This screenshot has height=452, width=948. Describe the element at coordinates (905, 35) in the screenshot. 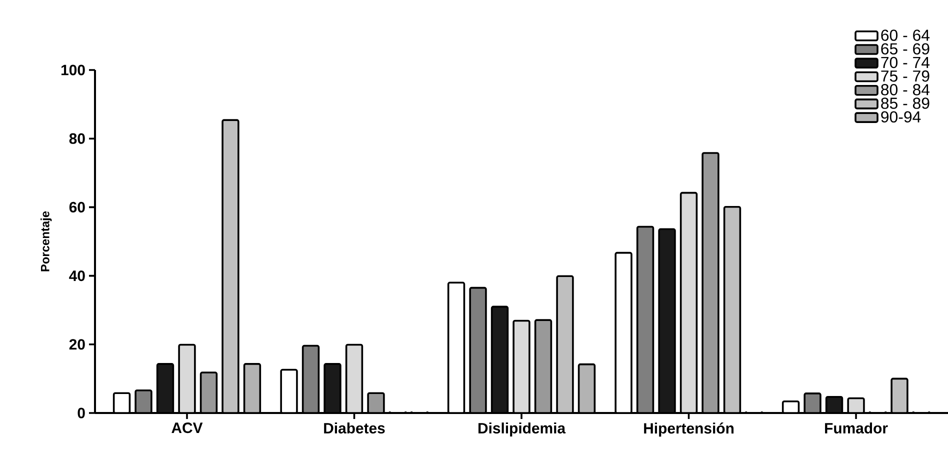

I see `legend-label: 60 - 64` at that location.